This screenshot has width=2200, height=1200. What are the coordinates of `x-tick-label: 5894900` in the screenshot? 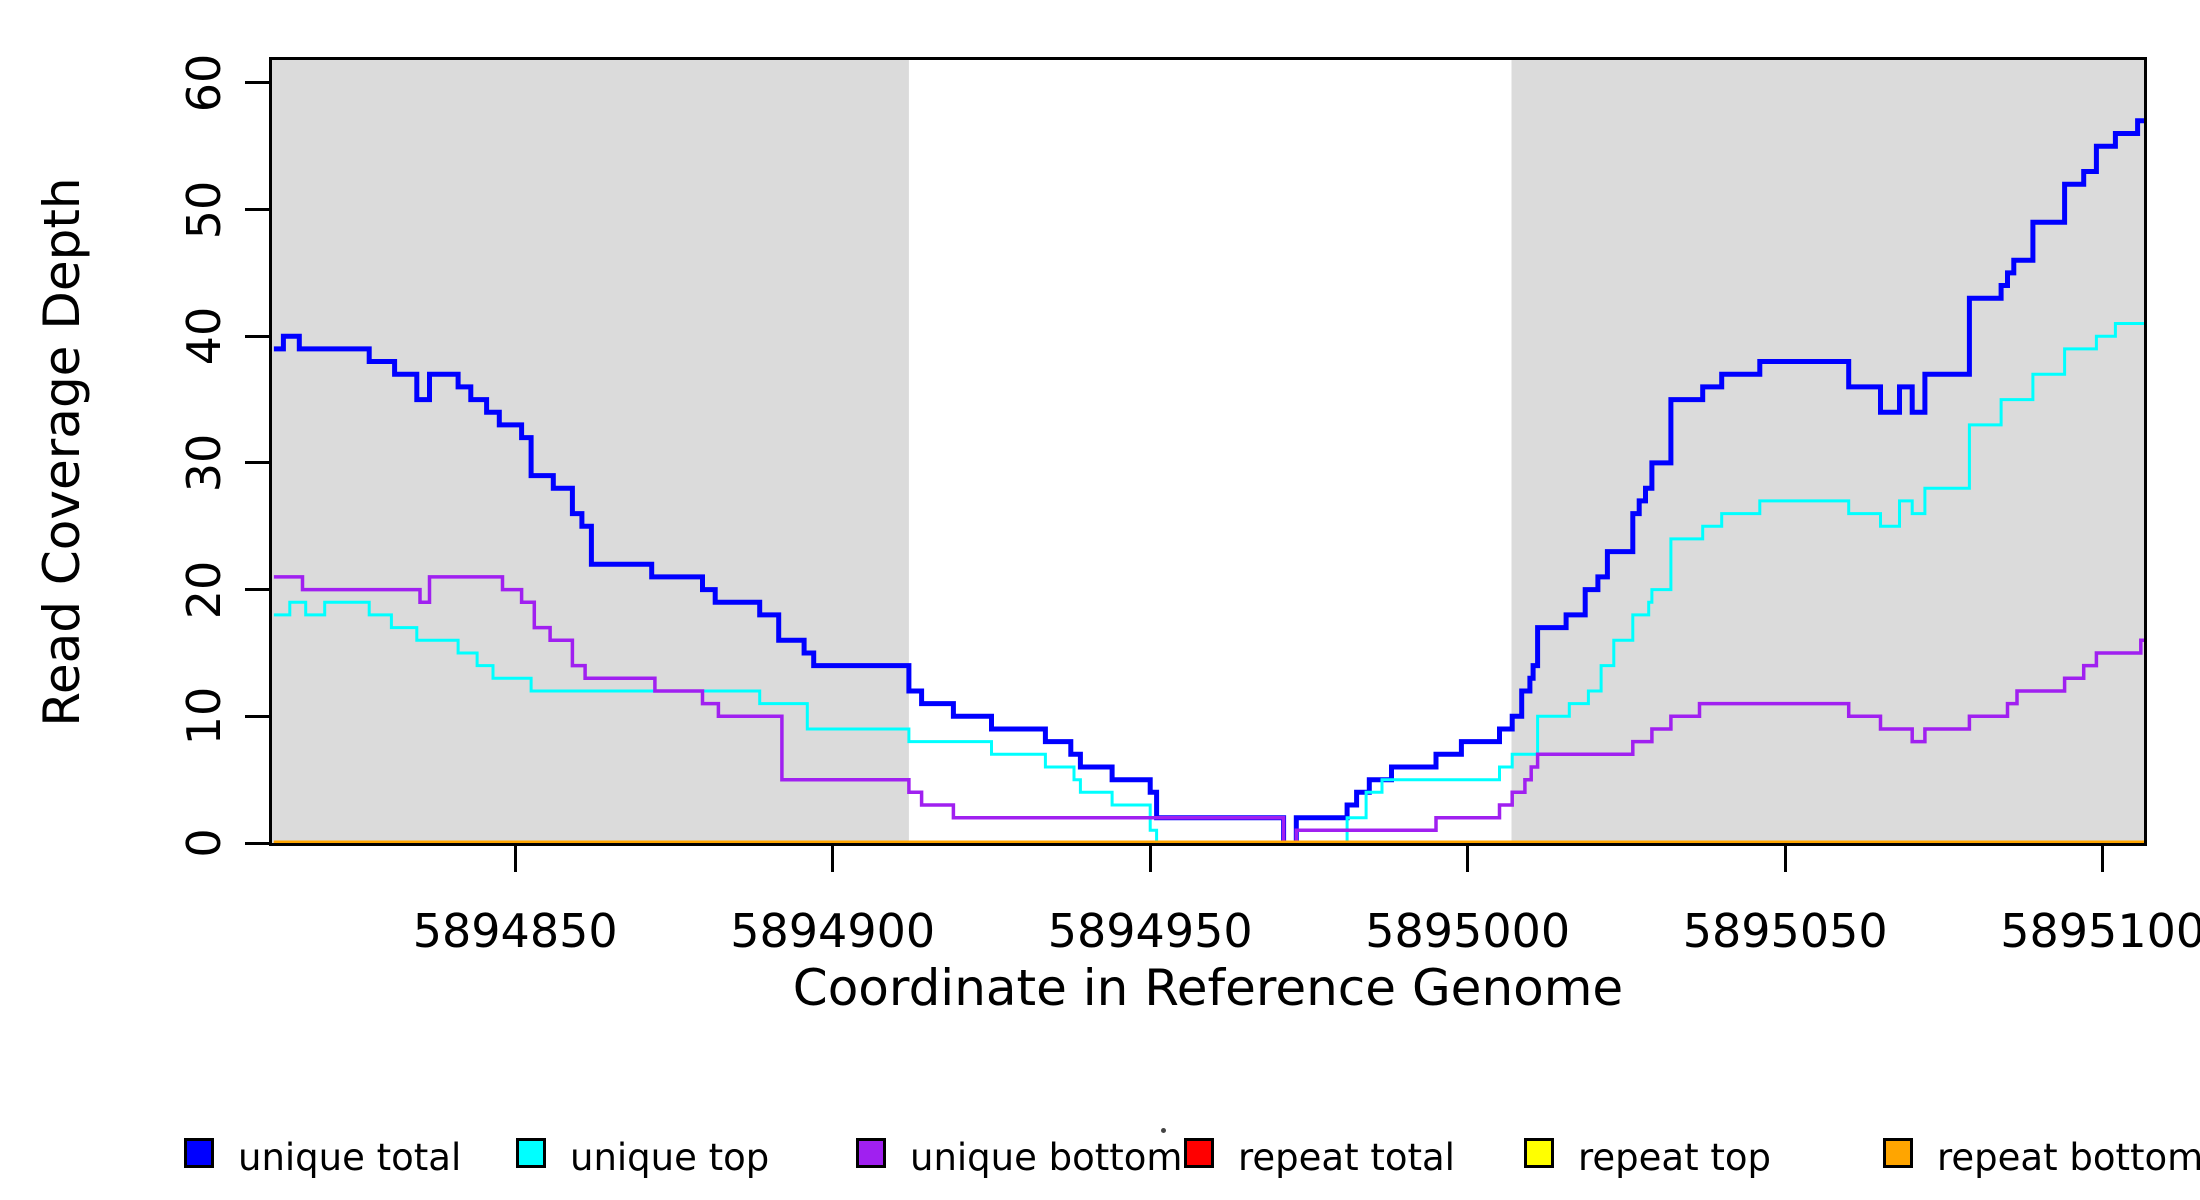 It's located at (833, 931).